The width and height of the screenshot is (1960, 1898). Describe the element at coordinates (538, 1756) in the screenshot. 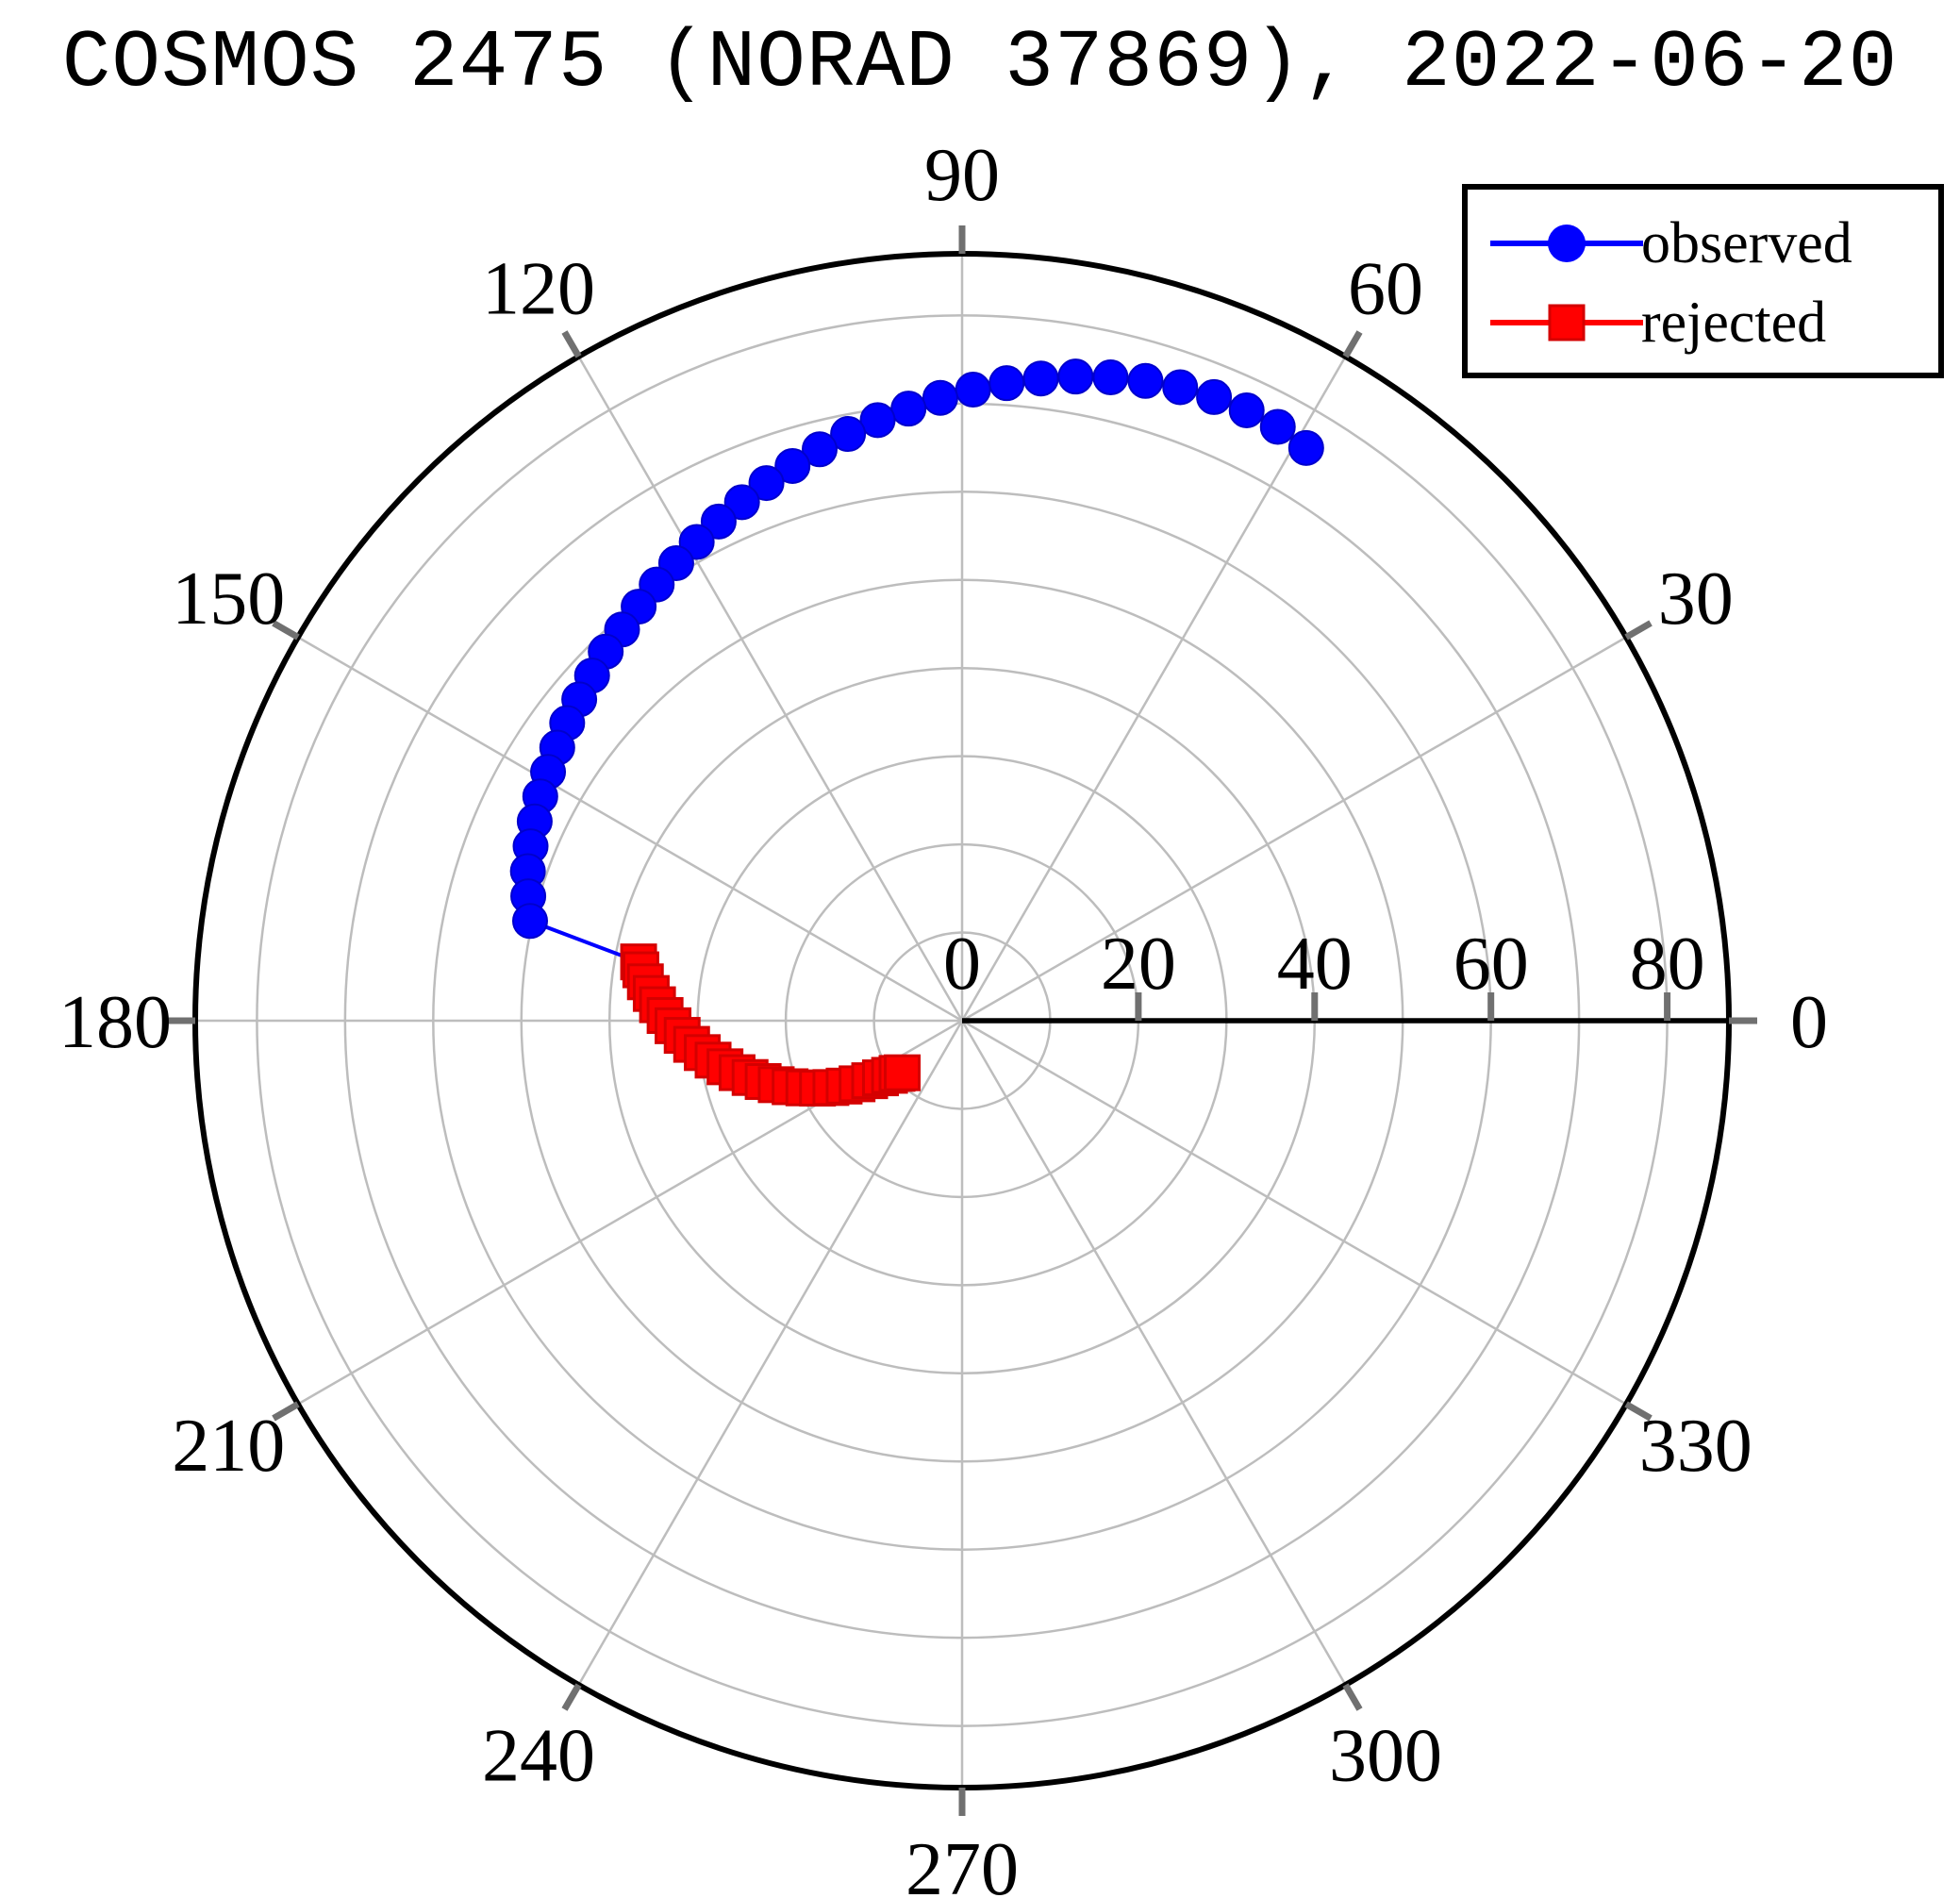

I see `angle-tick-label: 240` at that location.